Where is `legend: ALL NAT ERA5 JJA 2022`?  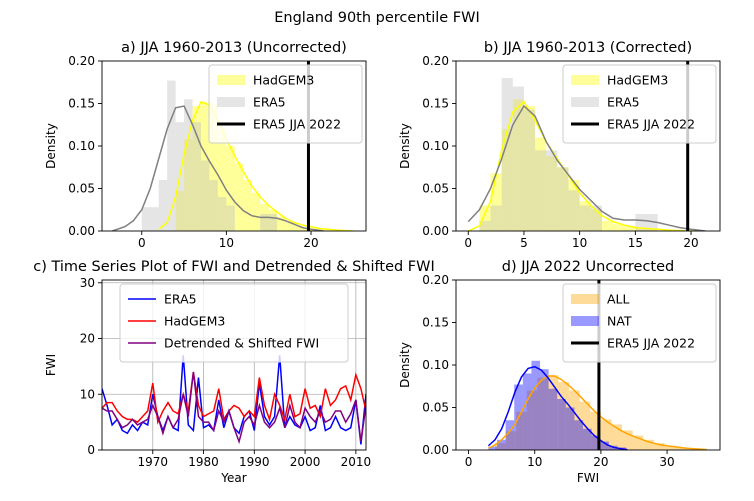 legend: ALL NAT ERA5 JJA 2022 is located at coordinates (639, 323).